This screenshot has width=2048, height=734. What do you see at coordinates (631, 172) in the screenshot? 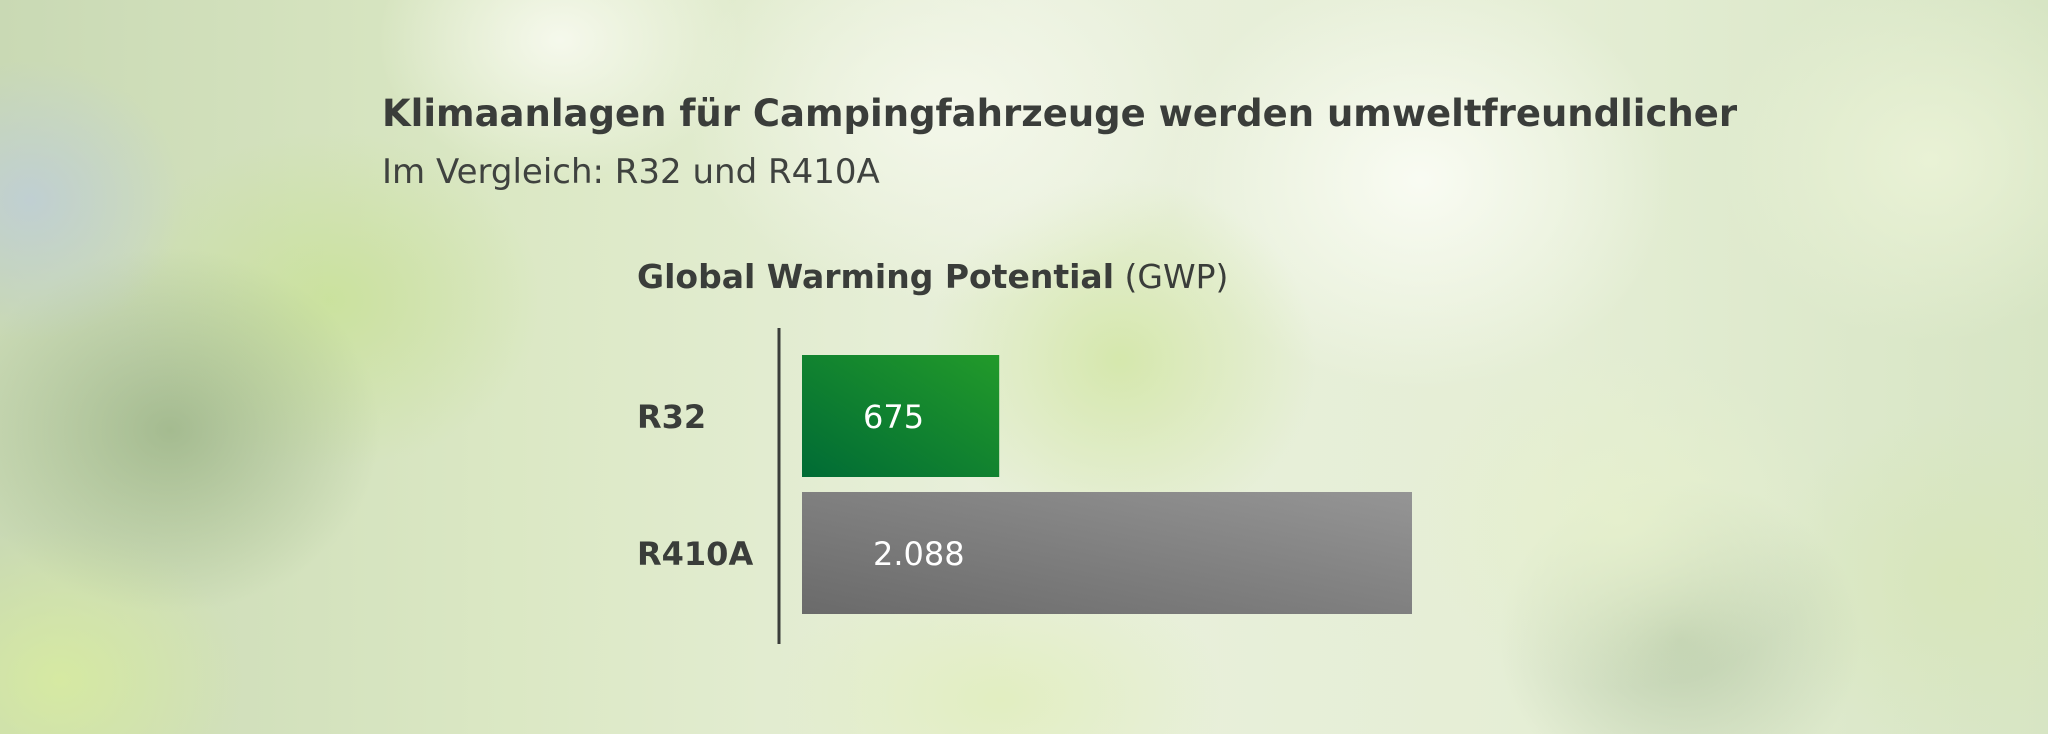
I see `page-subtitle: Im Vergleich: R32 und R410A` at bounding box center [631, 172].